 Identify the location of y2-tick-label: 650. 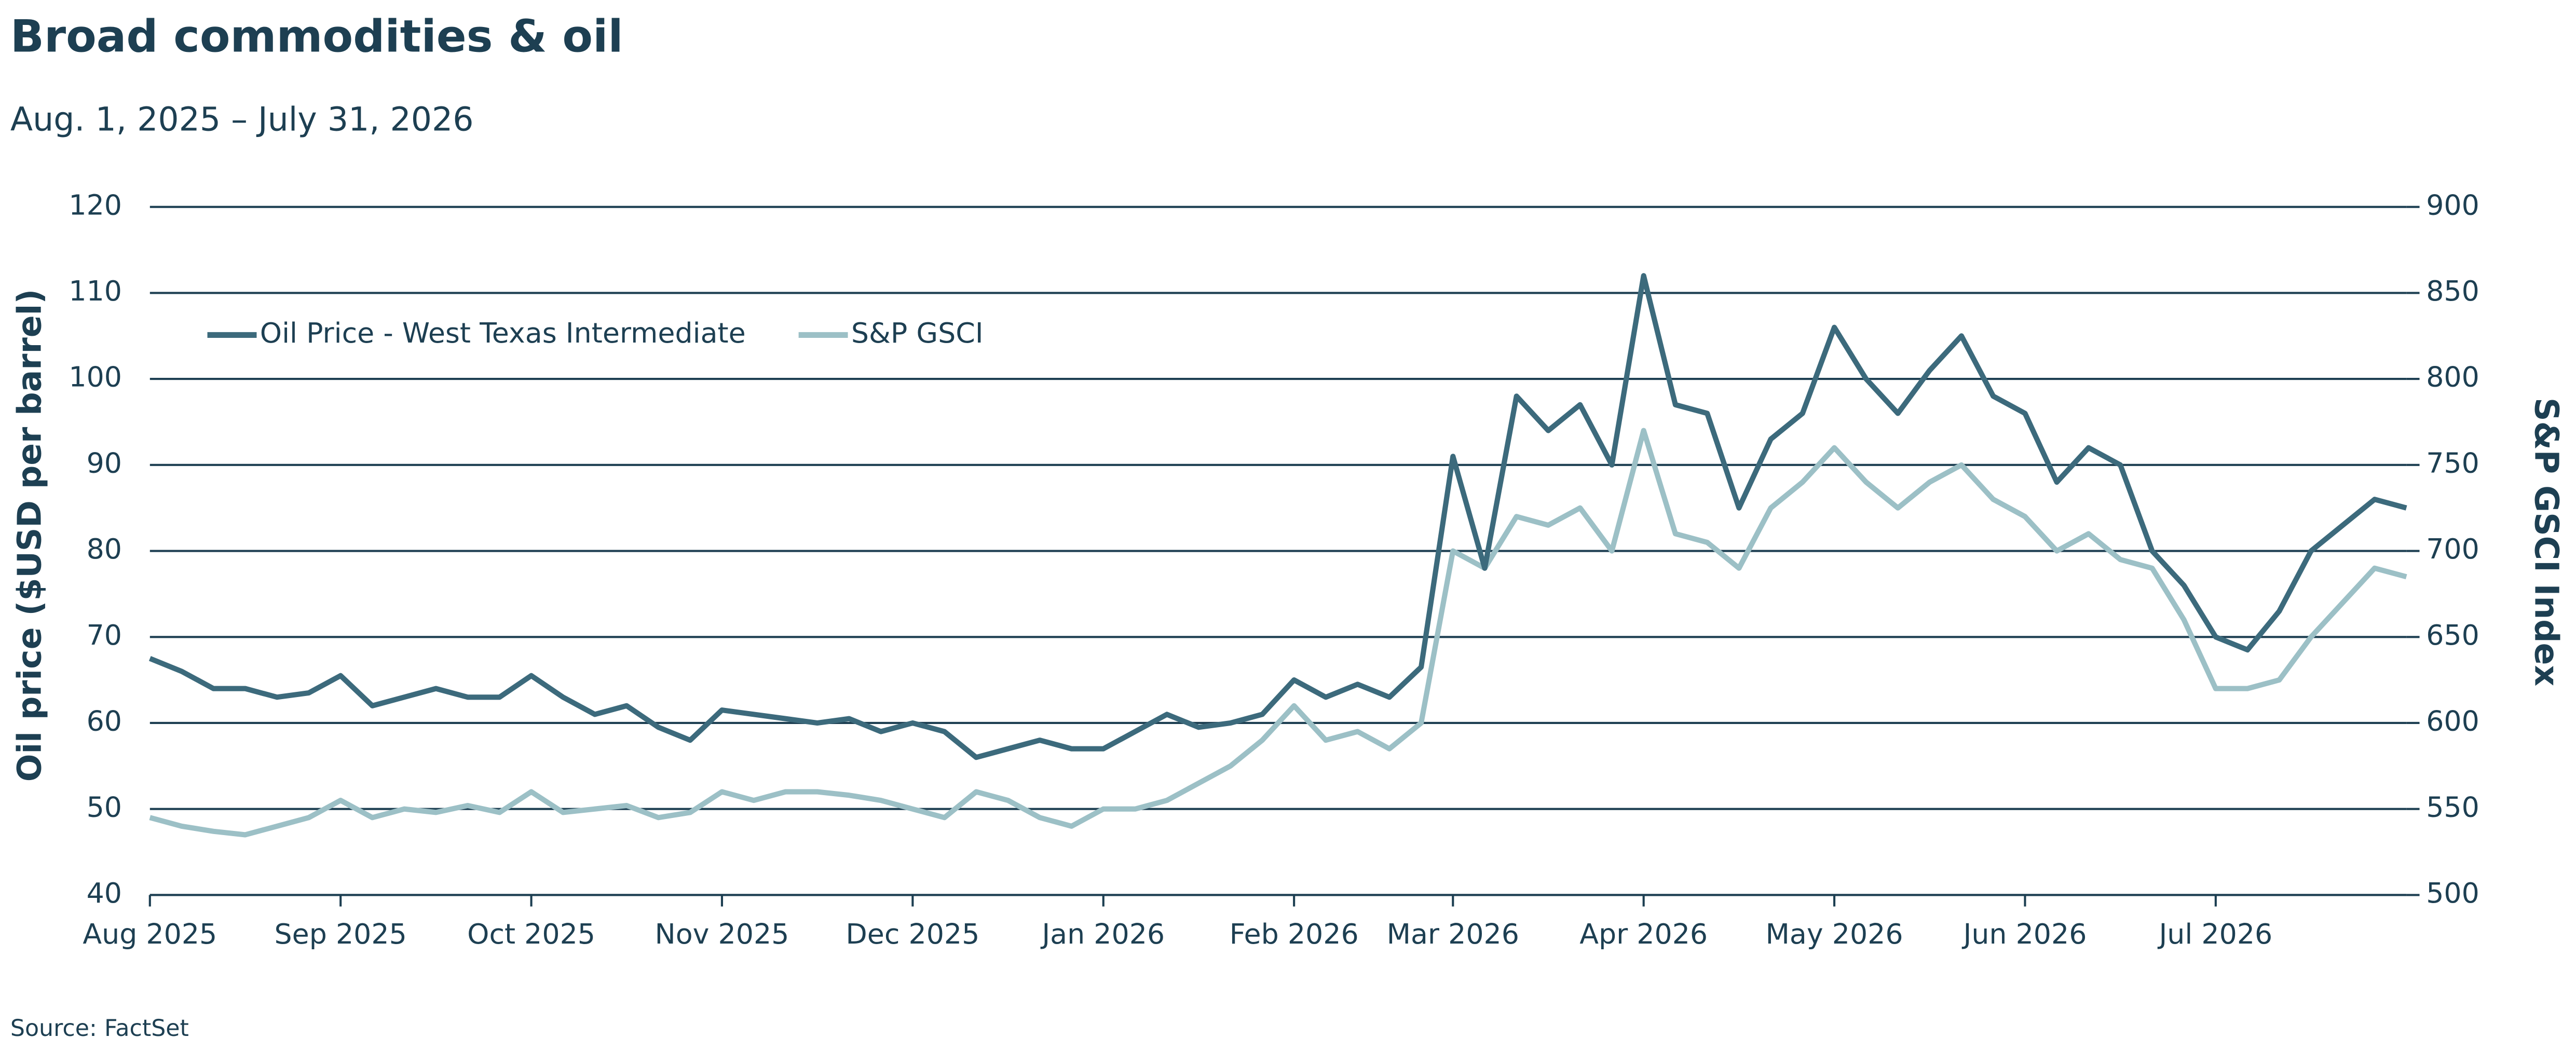
(2452, 635).